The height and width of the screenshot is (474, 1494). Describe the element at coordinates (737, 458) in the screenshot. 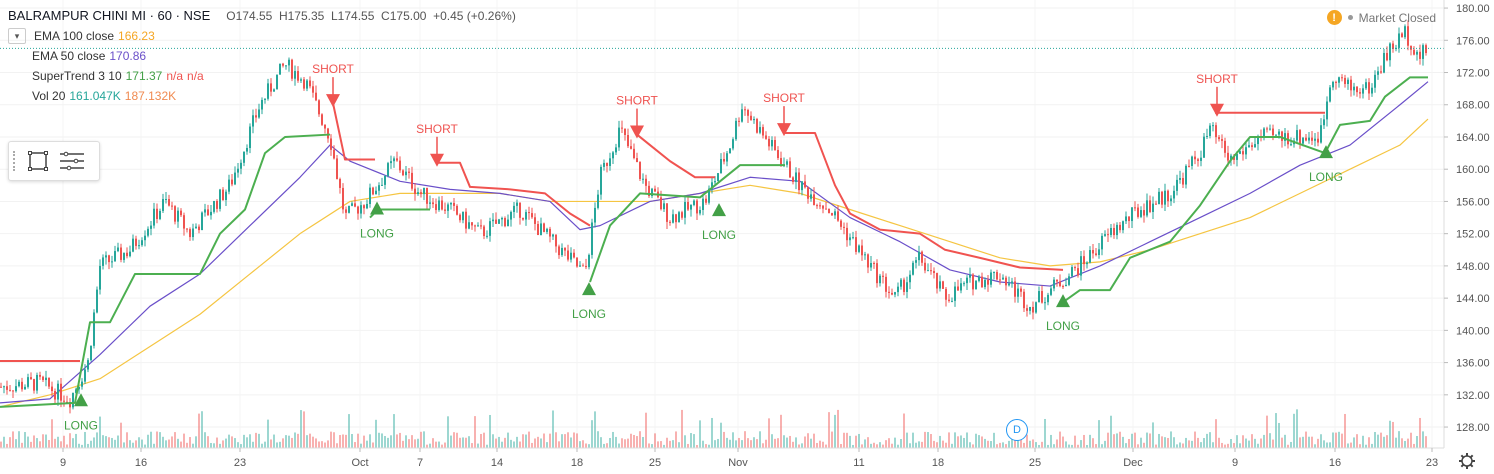

I see `time-axis: 9 16 23 Oct 7 14 18 25 Nov 11 18 25 Dec 9 16 23` at that location.